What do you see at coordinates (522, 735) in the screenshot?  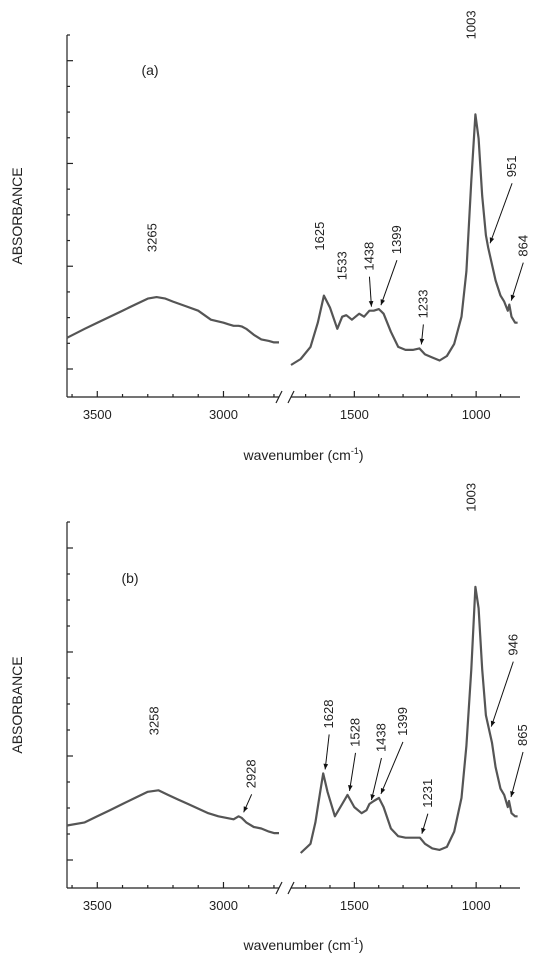 I see `peak-label: 865` at bounding box center [522, 735].